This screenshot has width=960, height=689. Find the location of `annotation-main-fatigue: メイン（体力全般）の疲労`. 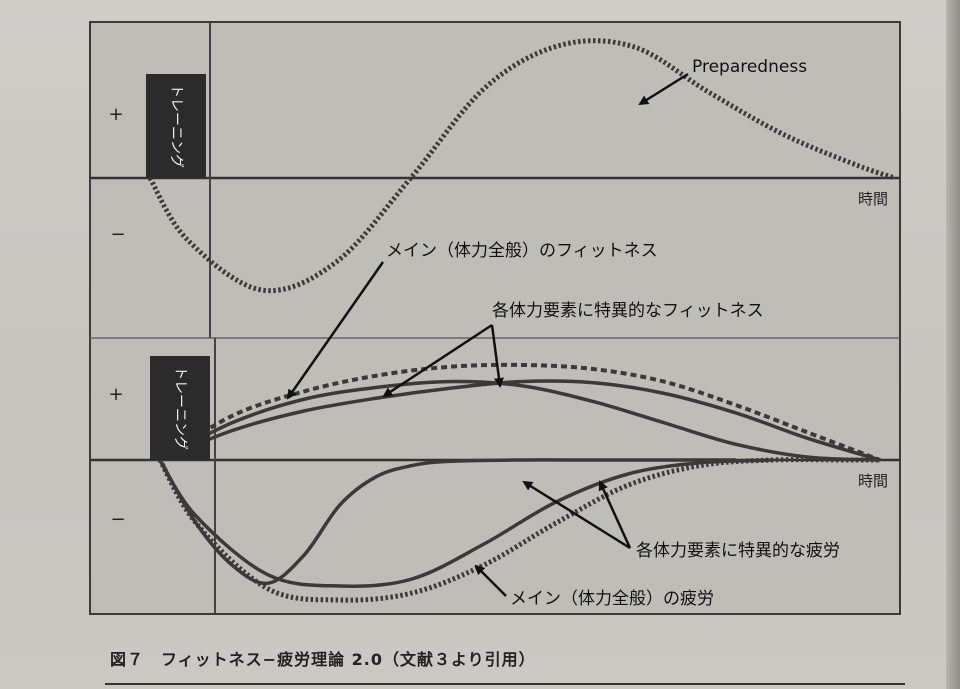

annotation-main-fatigue: メイン（体力全般）の疲労 is located at coordinates (612, 599).